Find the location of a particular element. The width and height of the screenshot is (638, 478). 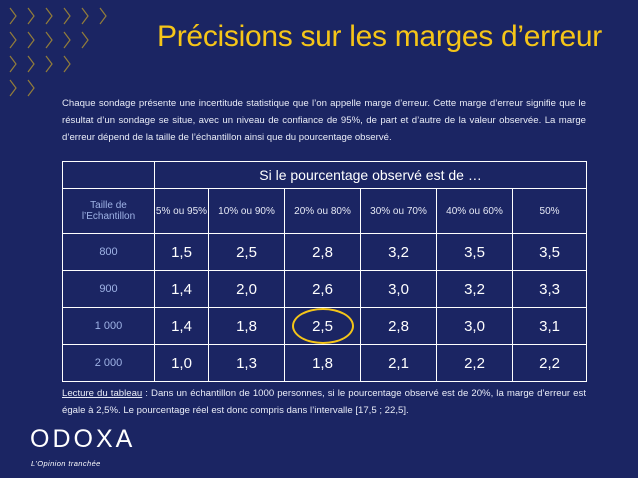

odoxa-logo: ODOXA is located at coordinates (83, 439).